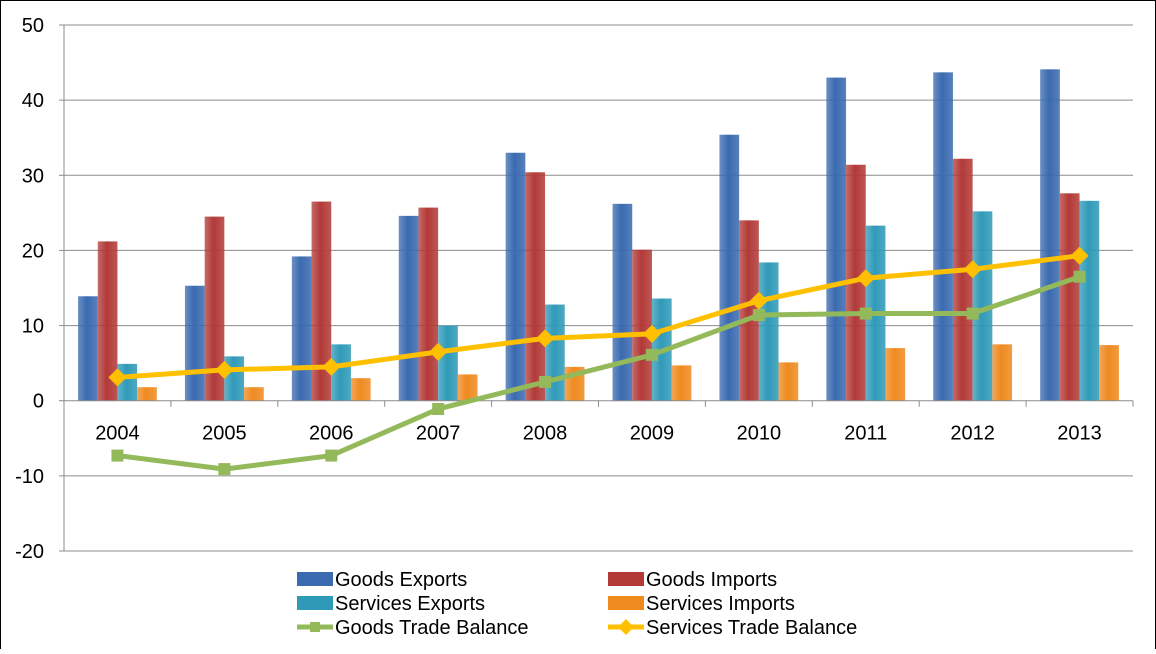 The height and width of the screenshot is (654, 1156). What do you see at coordinates (626, 627) in the screenshot?
I see `legend-marker-services-trade-balance` at bounding box center [626, 627].